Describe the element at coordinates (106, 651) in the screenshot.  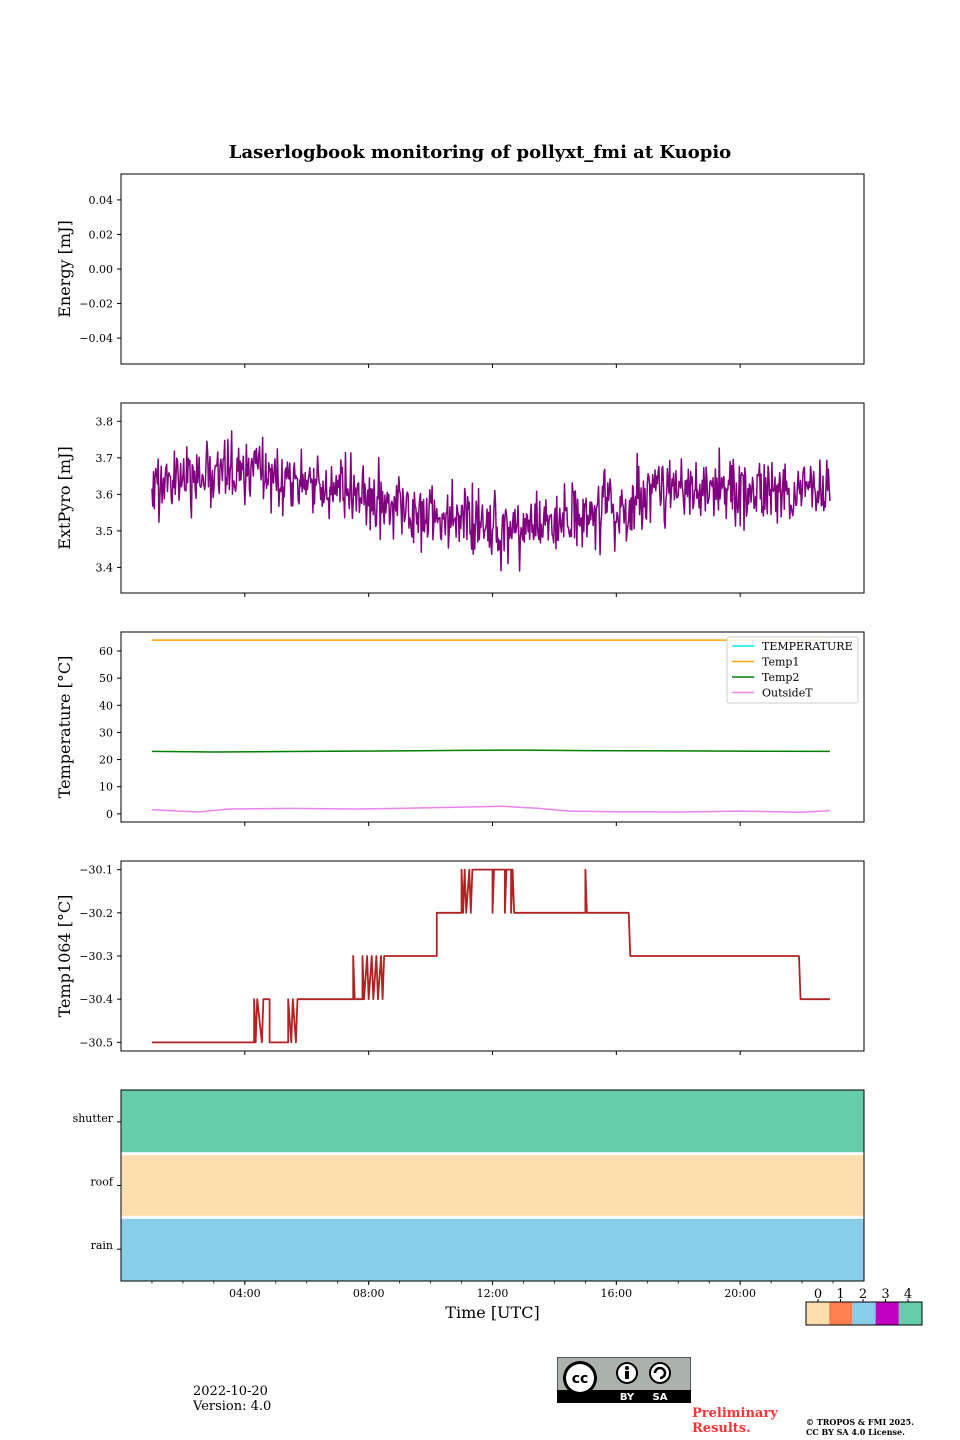
I see `temperature-ytick-label: 60` at that location.